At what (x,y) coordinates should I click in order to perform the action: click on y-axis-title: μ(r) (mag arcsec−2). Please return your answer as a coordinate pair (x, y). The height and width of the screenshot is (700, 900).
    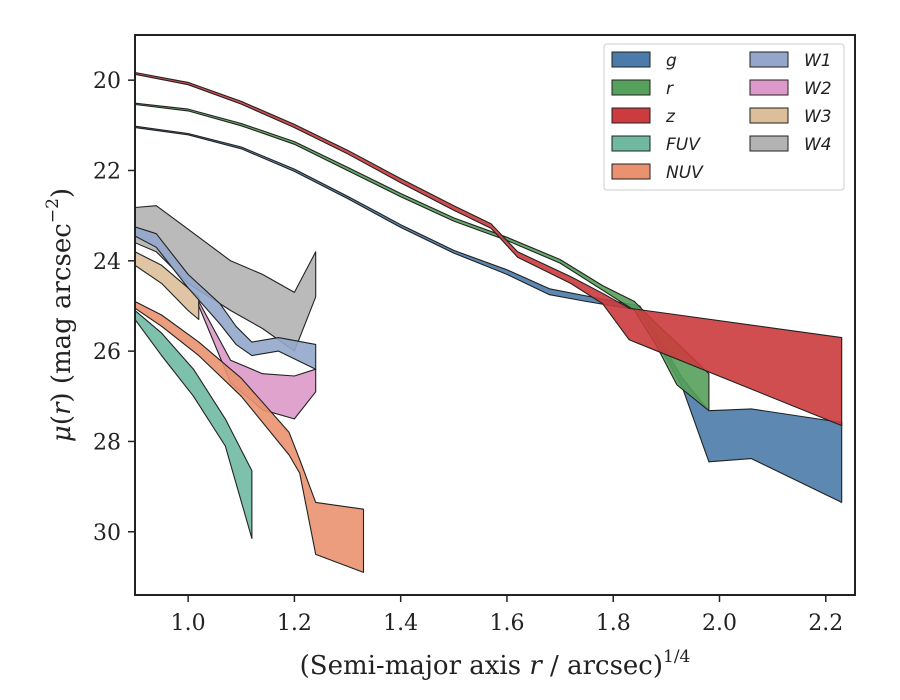
    Looking at the image, I should click on (60, 315).